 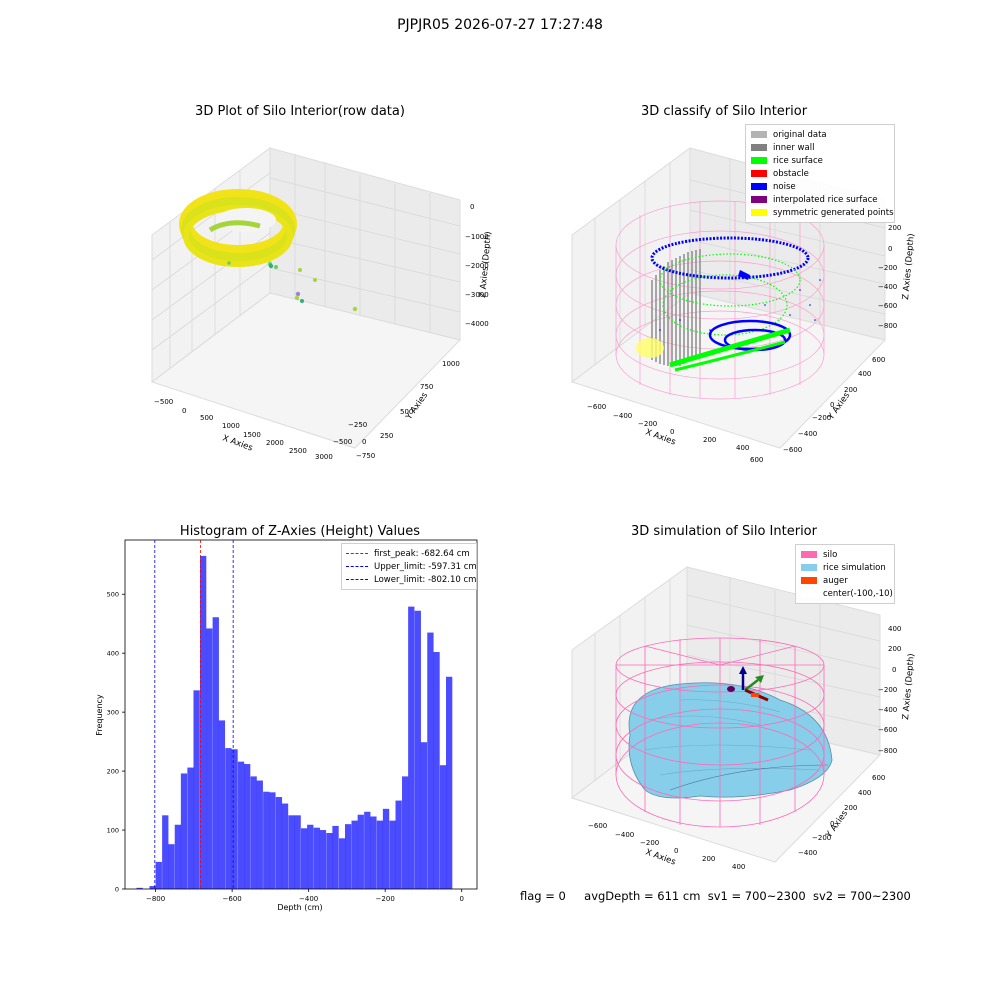 I want to click on status-avg-depth: avgDepth = 611 cm, so click(x=642, y=896).